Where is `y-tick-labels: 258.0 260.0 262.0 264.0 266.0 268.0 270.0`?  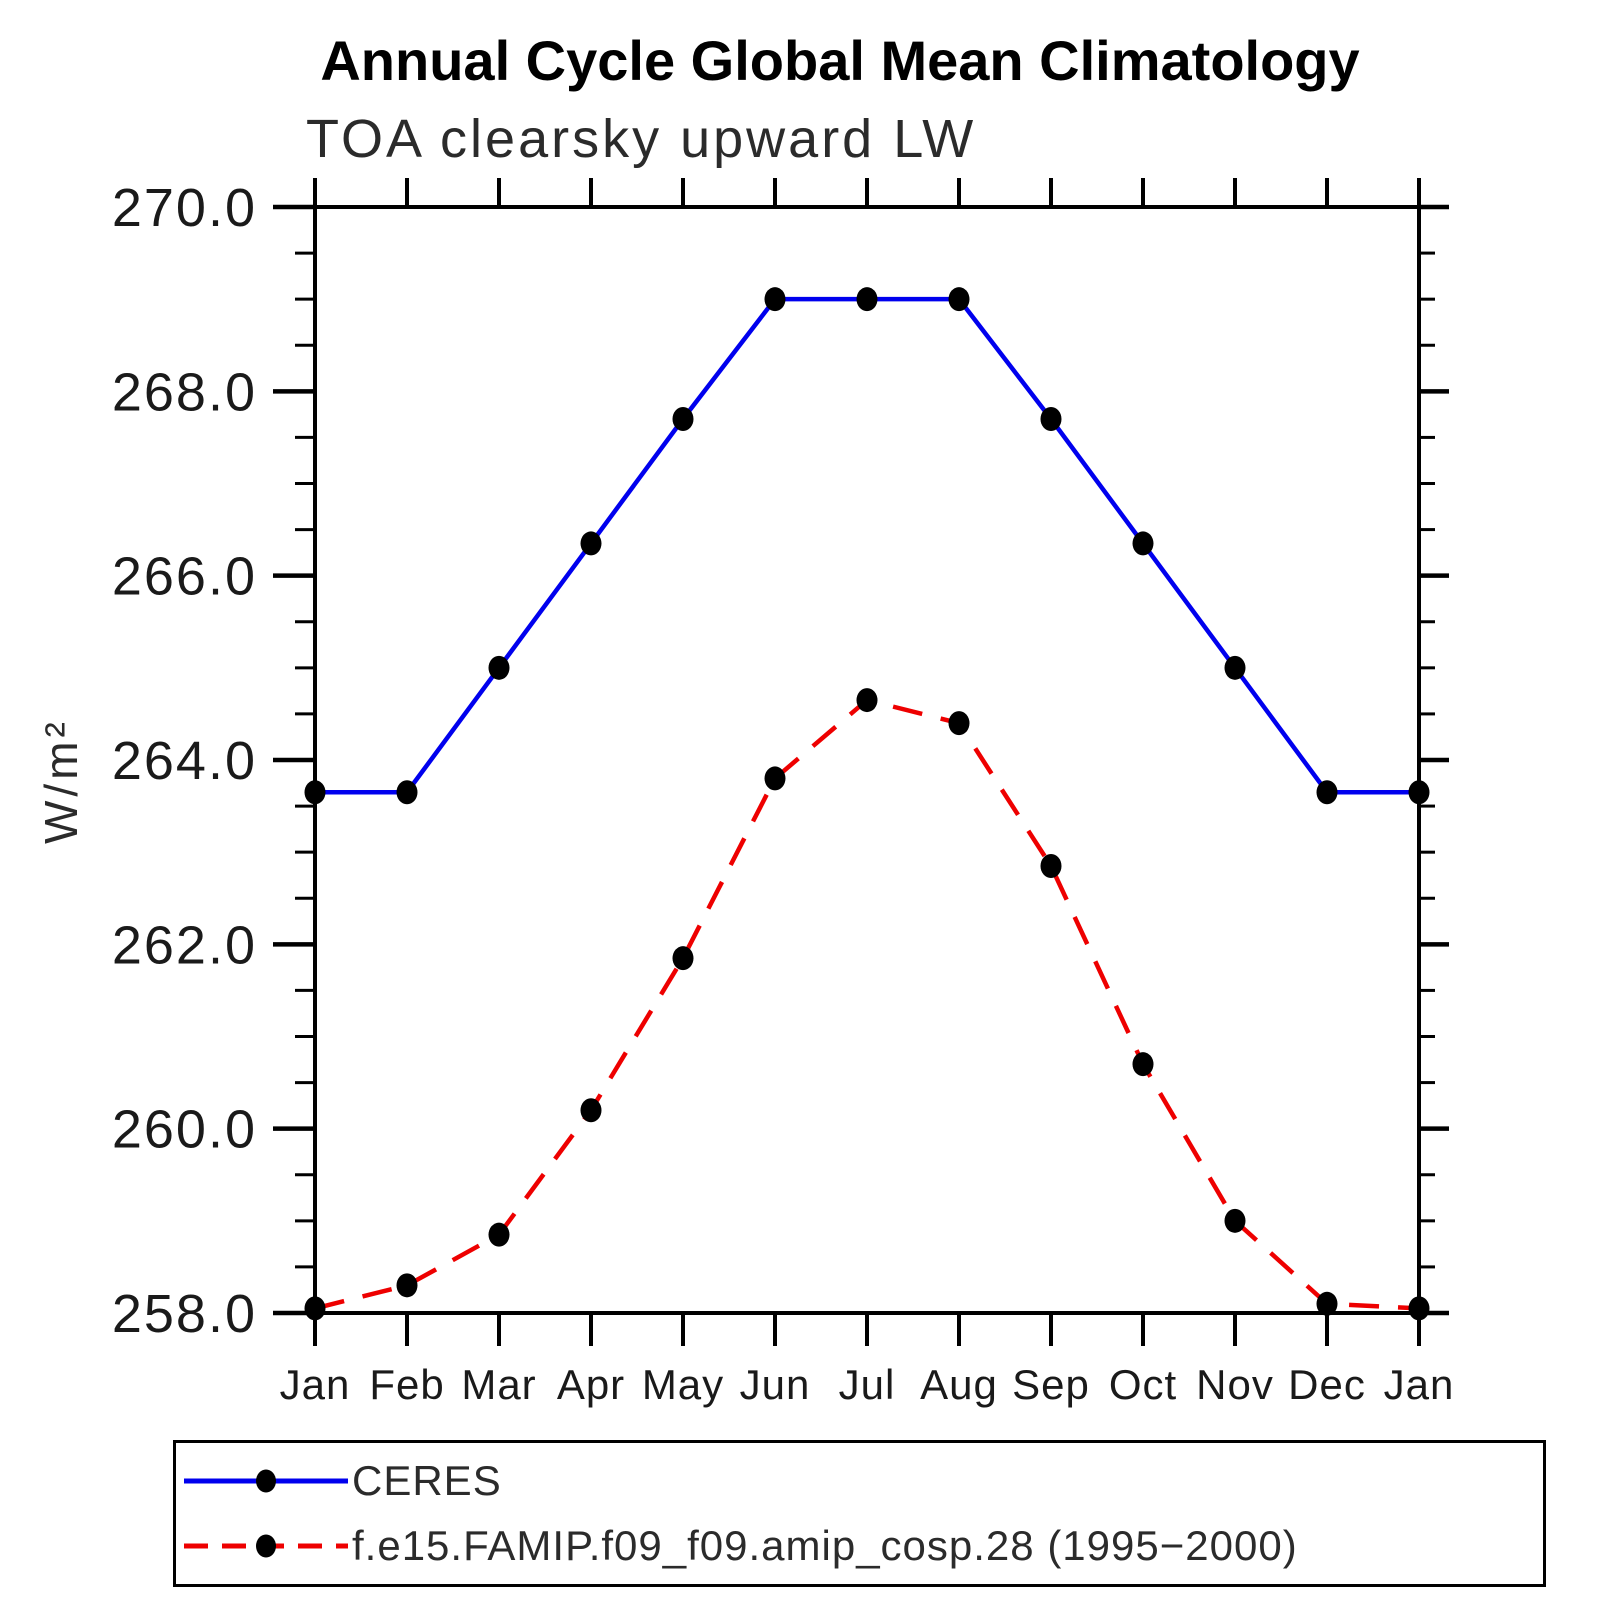 y-tick-labels: 258.0 260.0 262.0 264.0 266.0 268.0 270.0 is located at coordinates (184, 761).